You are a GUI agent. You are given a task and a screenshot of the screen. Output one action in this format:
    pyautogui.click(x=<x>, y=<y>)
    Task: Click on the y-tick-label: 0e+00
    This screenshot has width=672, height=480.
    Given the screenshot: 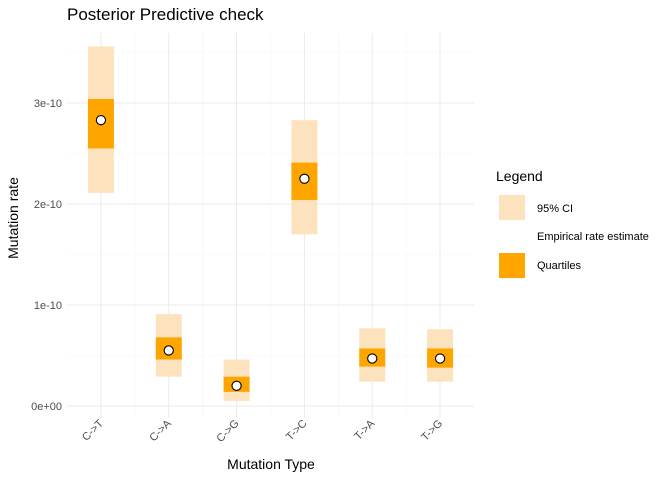 What is the action you would take?
    pyautogui.click(x=46, y=407)
    